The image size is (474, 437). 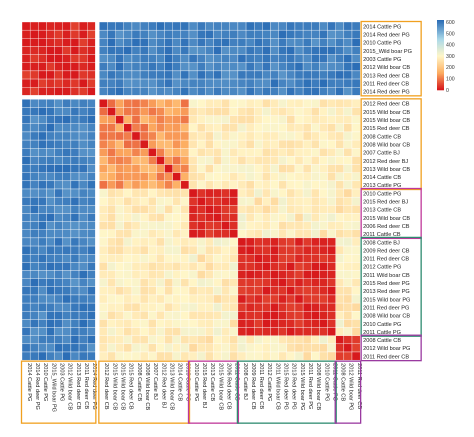 I want to click on colorbar-tick-label: 500, so click(x=450, y=34).